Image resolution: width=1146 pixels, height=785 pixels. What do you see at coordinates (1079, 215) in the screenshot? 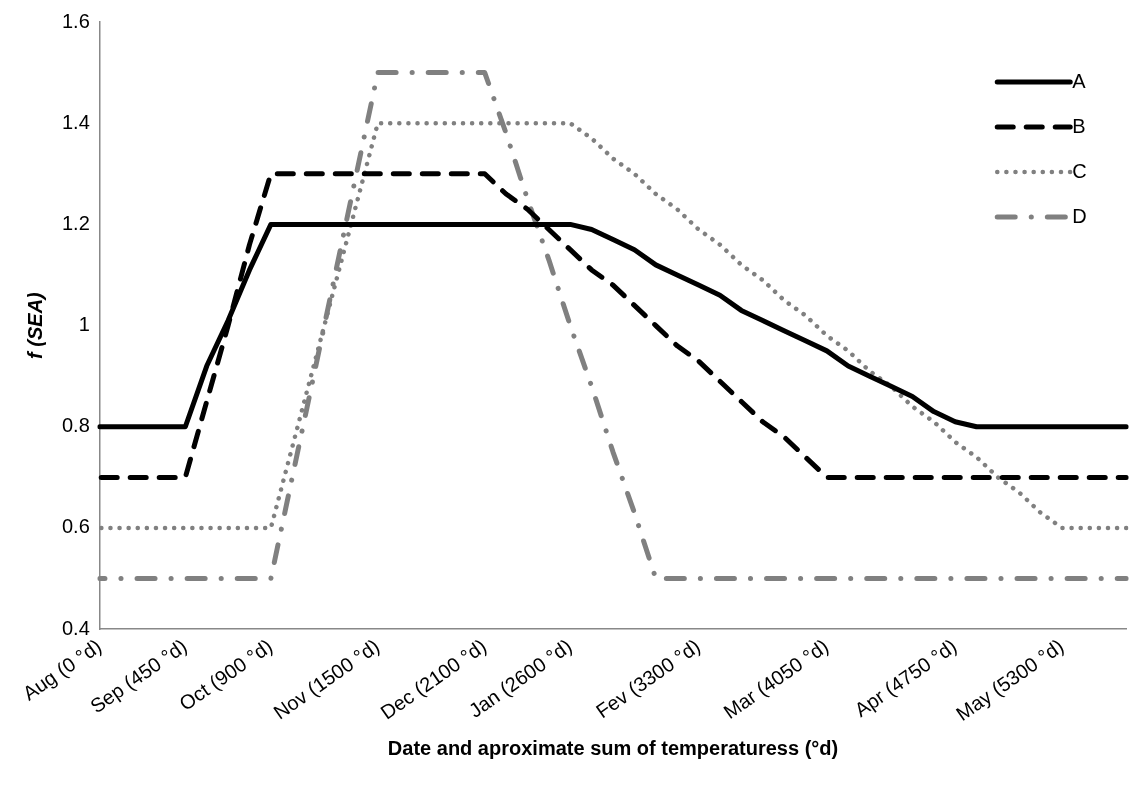
I see `legend-label: D` at bounding box center [1079, 215].